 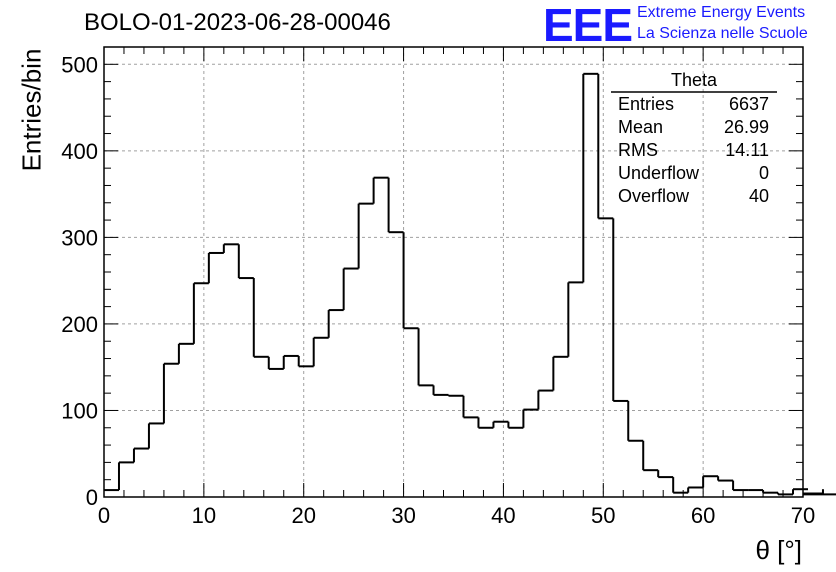 I want to click on x-tick-label: 30, so click(x=403, y=515).